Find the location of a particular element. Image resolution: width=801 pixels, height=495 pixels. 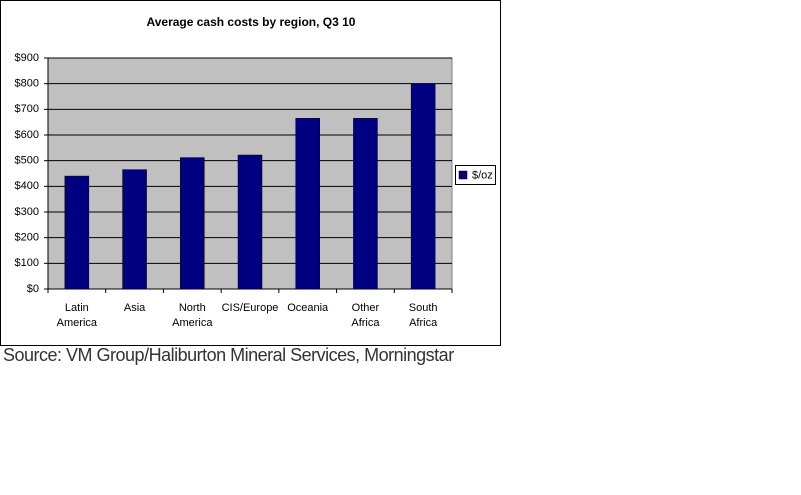

chart-title: Average cash costs by region, Q3 10 is located at coordinates (251, 22).